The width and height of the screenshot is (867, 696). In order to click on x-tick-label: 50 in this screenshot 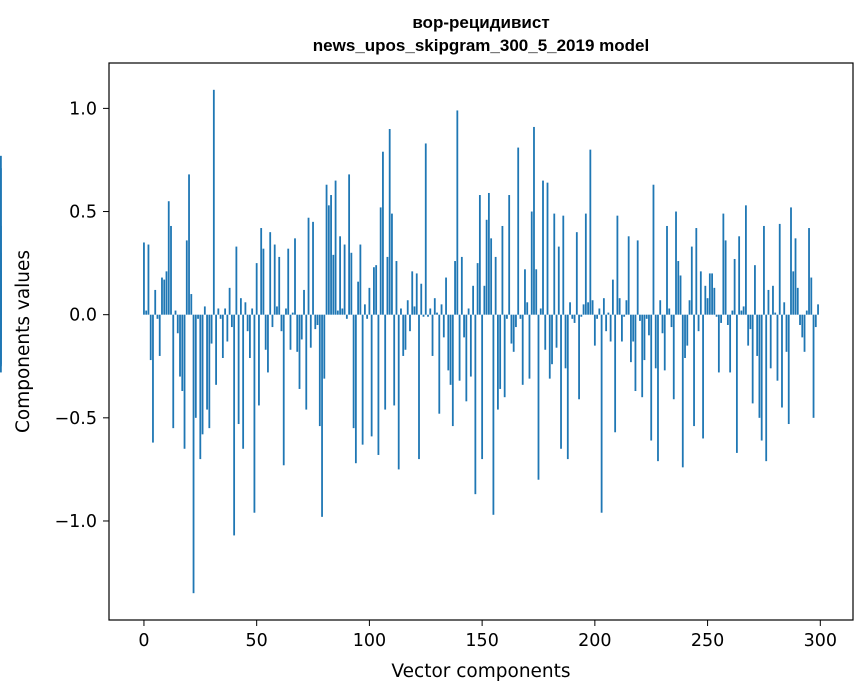, I will do `click(257, 641)`.